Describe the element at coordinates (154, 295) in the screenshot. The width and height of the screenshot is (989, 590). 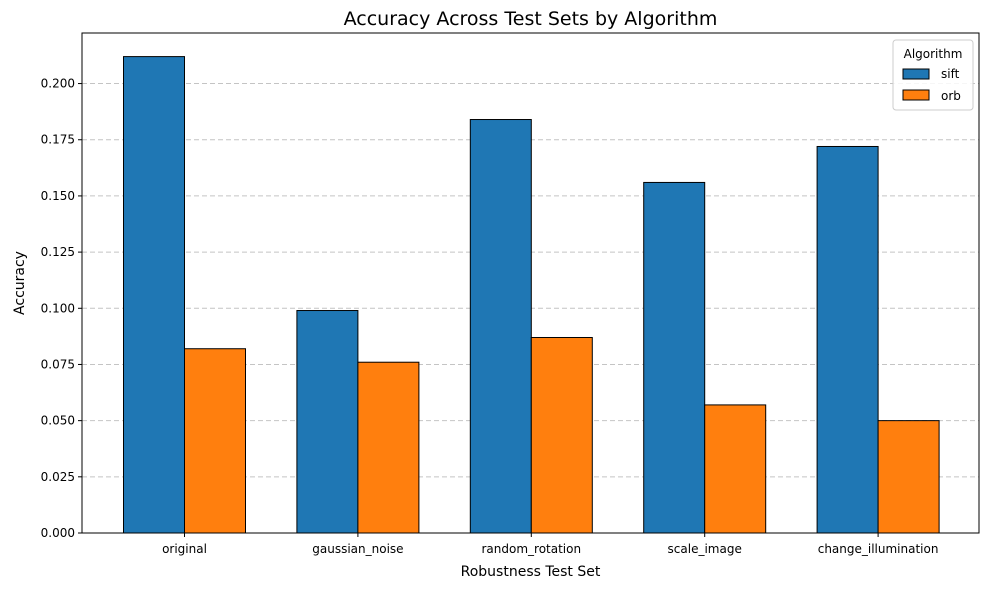
I see `bar-sift-original` at that location.